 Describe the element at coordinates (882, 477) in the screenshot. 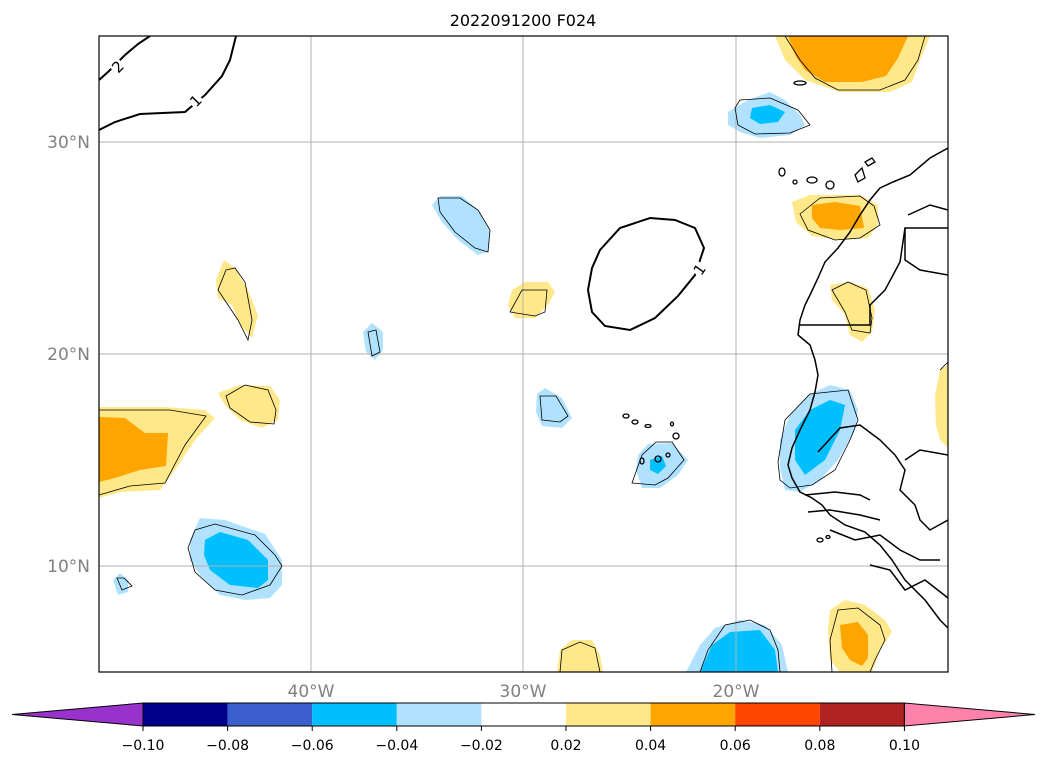

I see `senegal-river` at that location.